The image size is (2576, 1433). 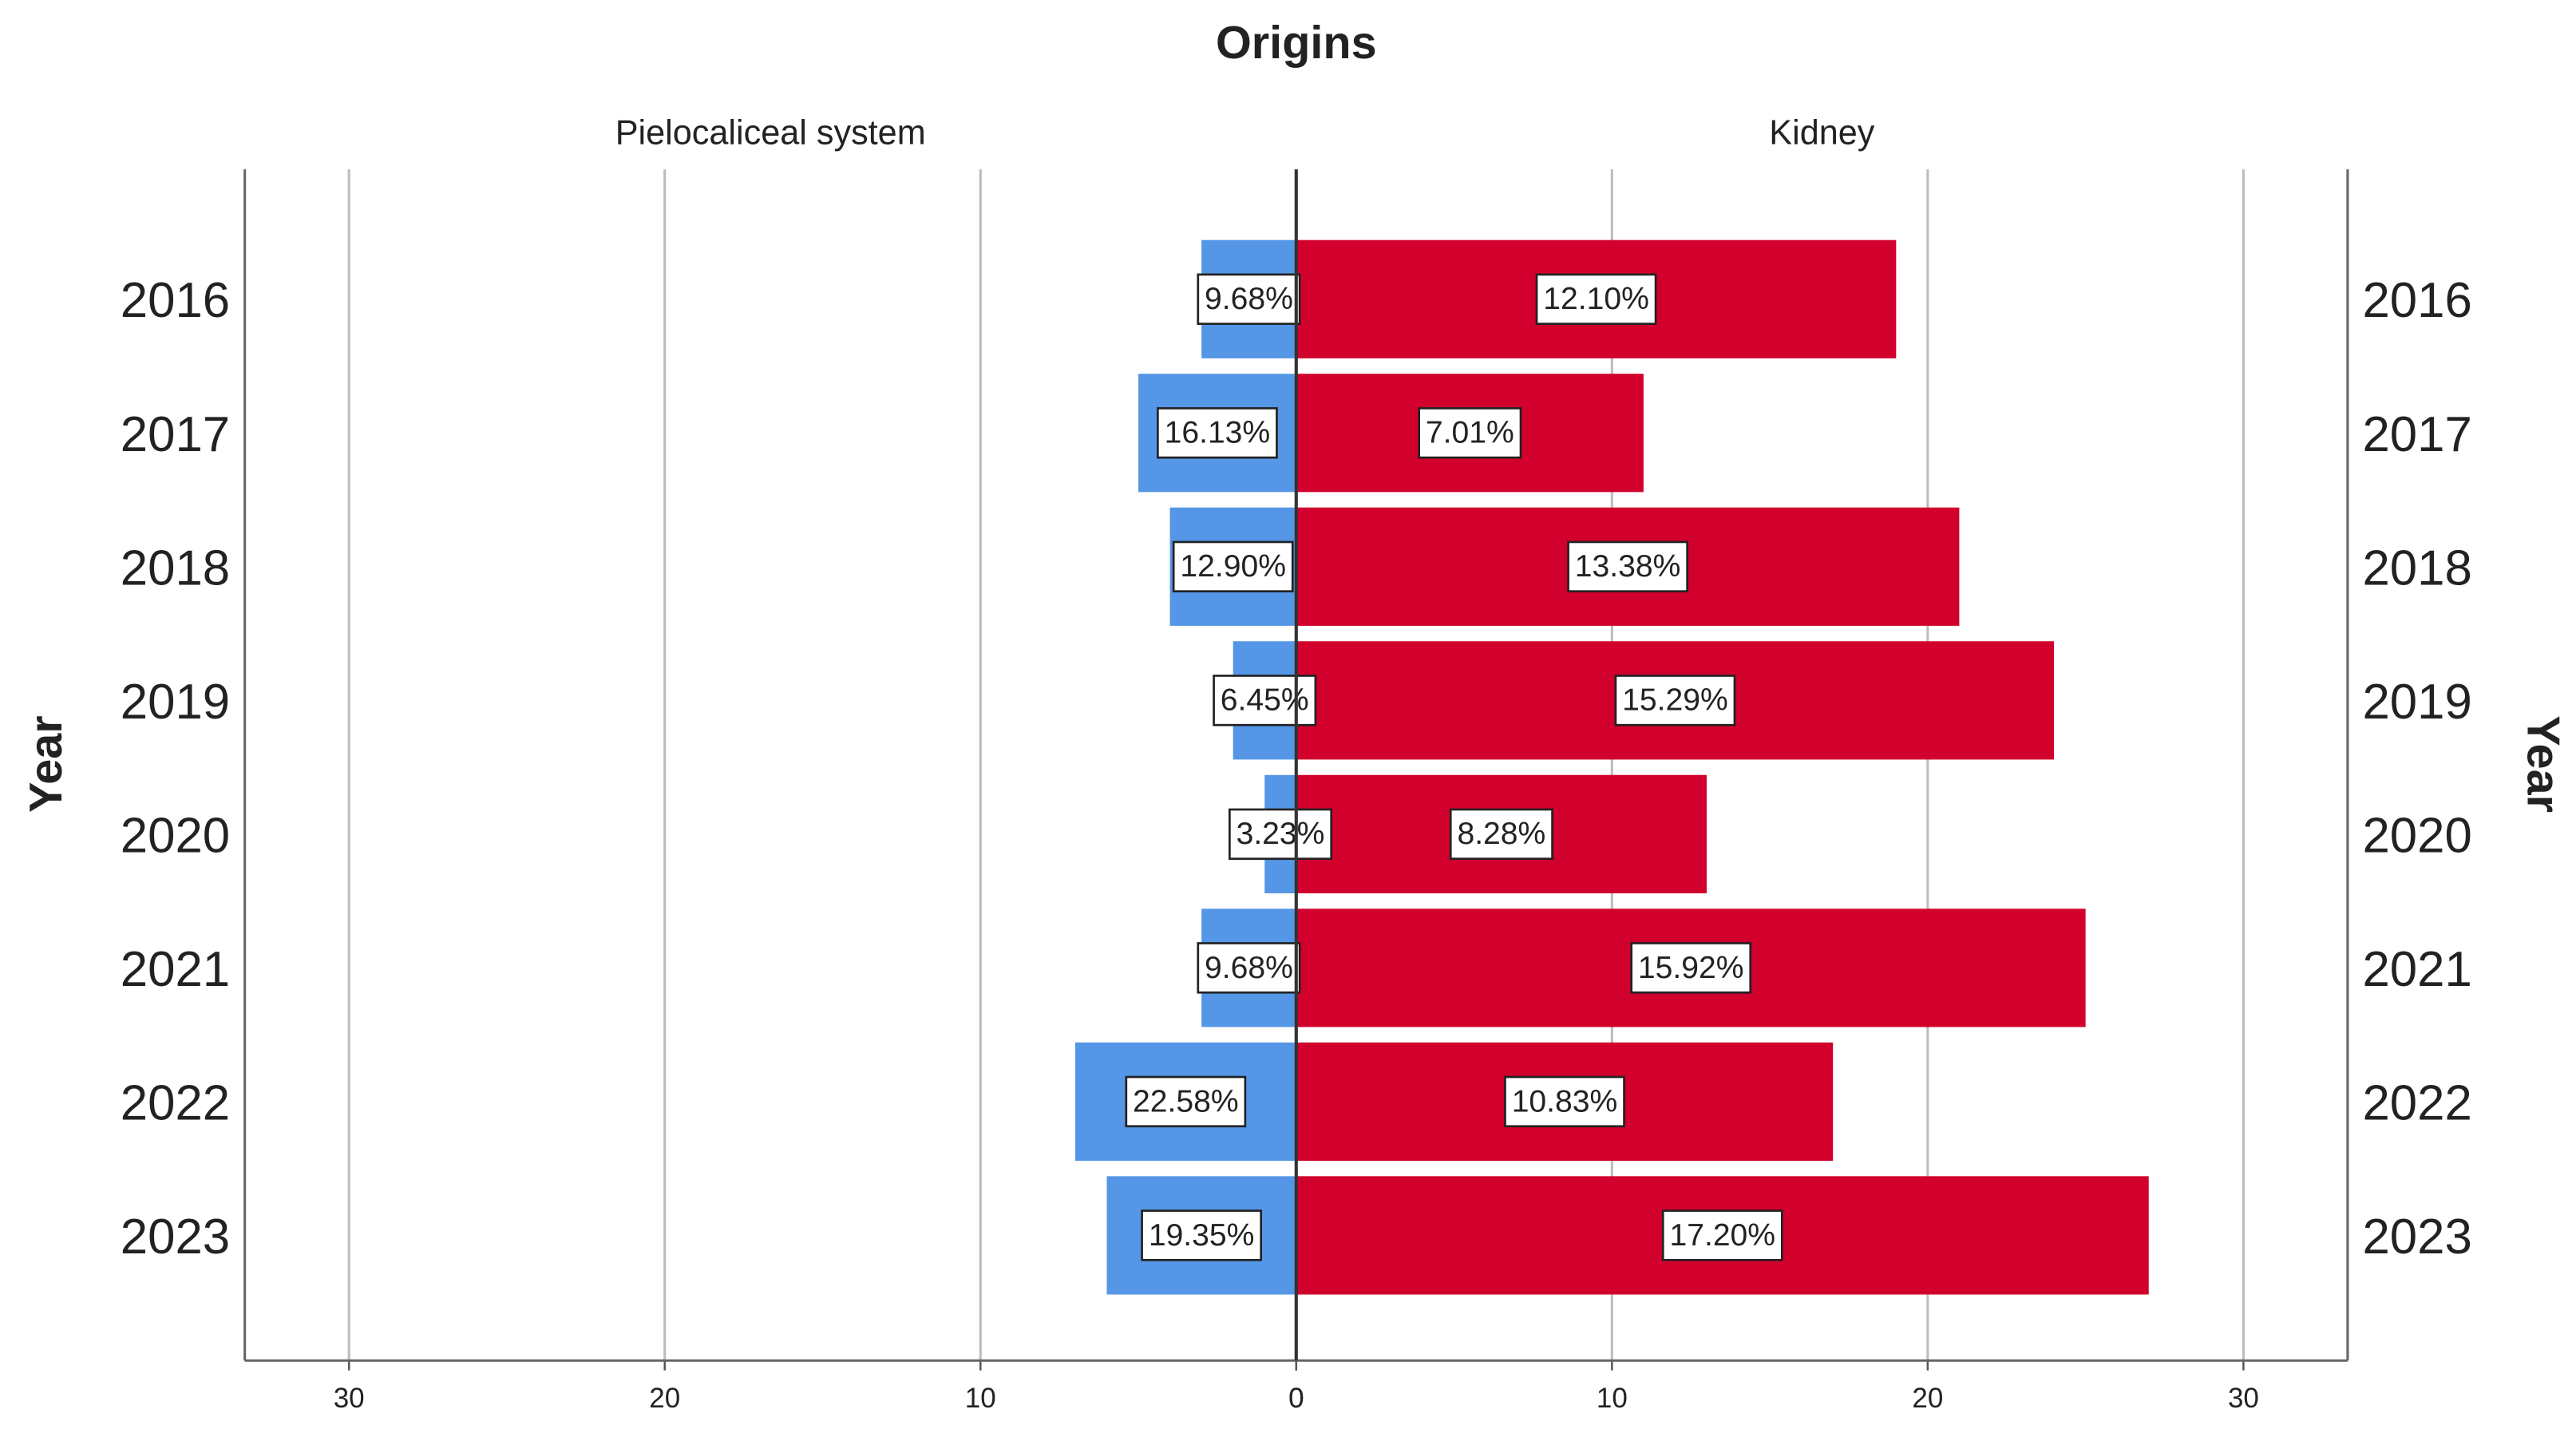 I want to click on series-name: Kidney, so click(x=1821, y=133).